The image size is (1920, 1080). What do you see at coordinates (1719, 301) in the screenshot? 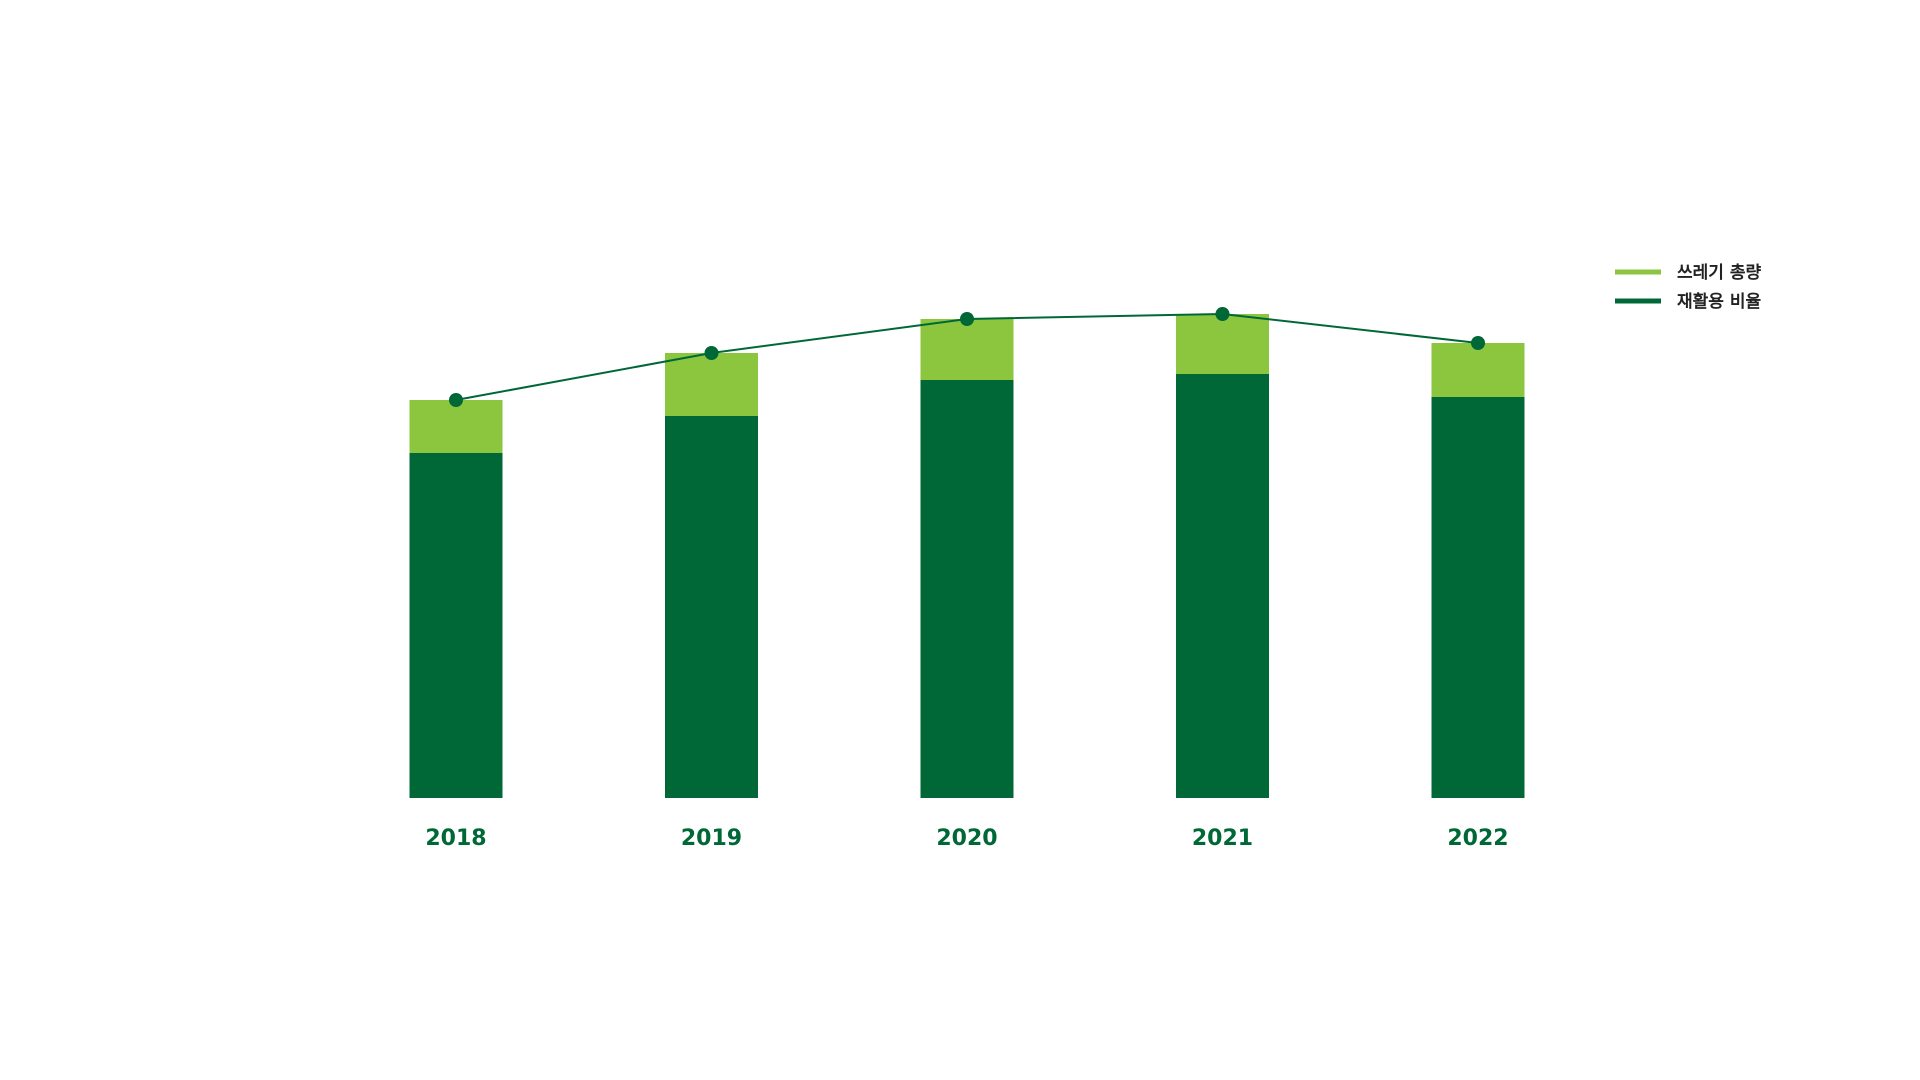
I see `legend-label-1: 재활용 비율` at bounding box center [1719, 301].